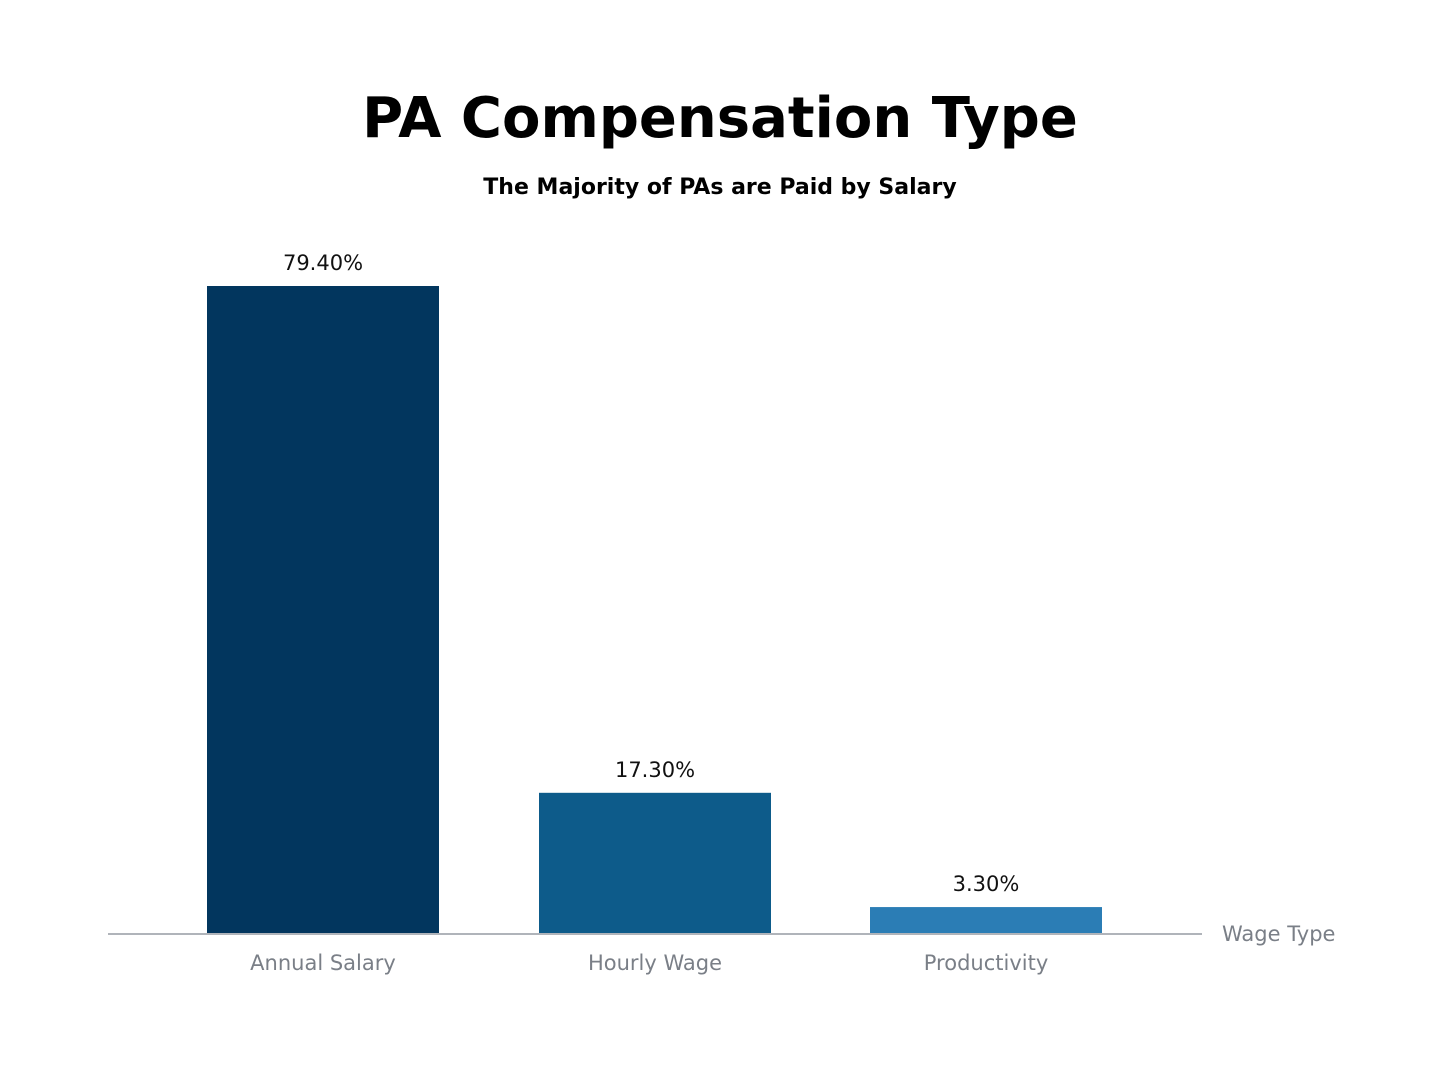 This screenshot has width=1440, height=1080. I want to click on x-tick-labels-group: Annual Salary Hourly Wage Productivity, so click(649, 963).